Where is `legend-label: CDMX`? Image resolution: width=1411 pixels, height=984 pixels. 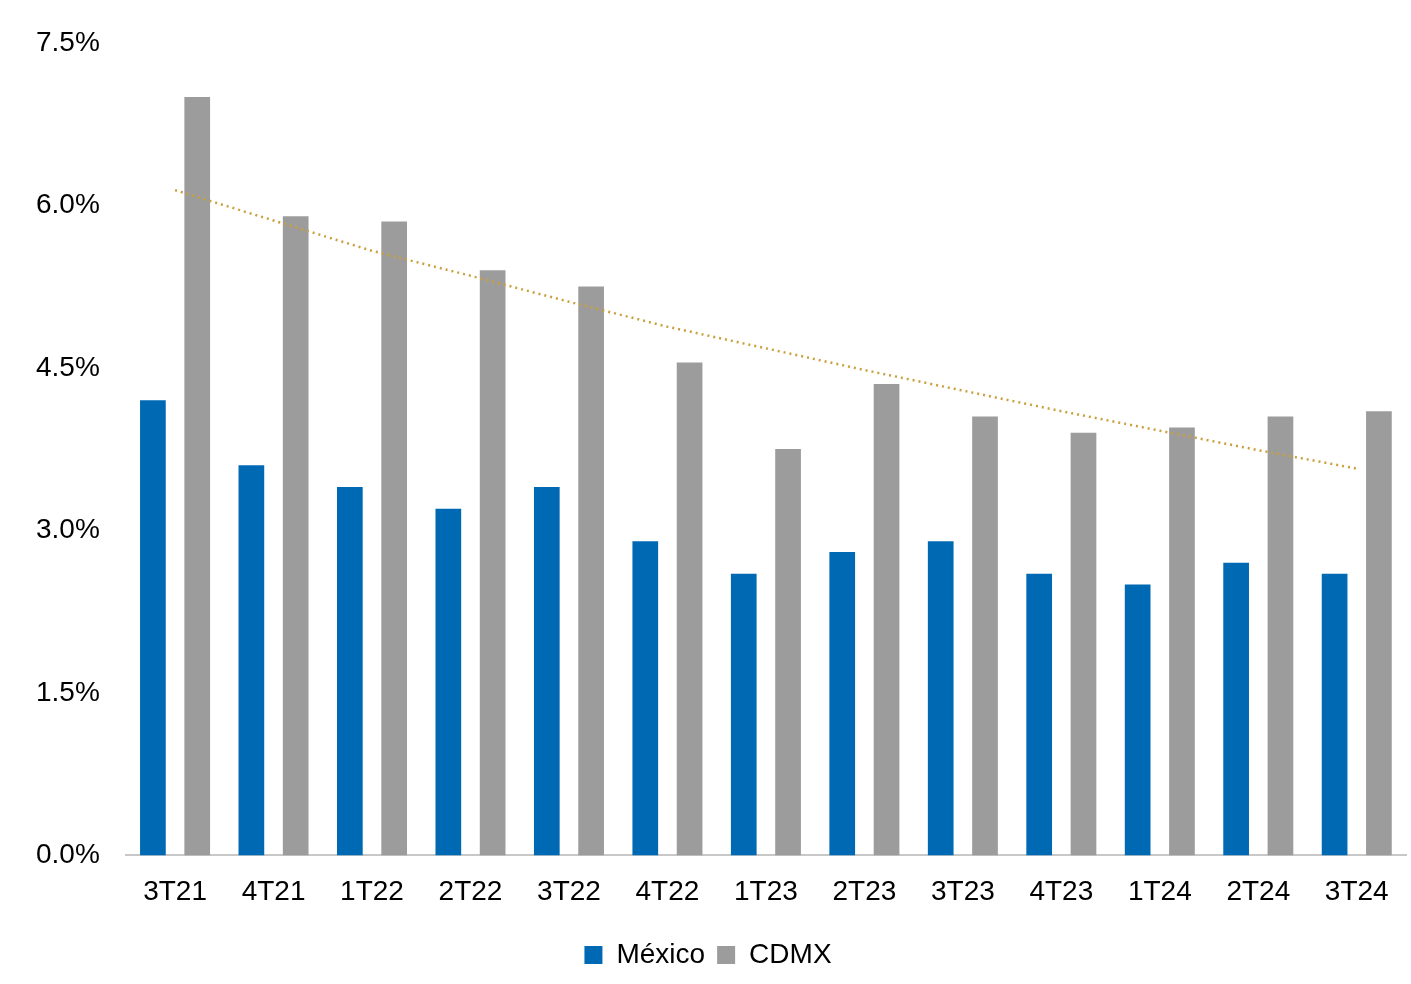
legend-label: CDMX is located at coordinates (790, 953).